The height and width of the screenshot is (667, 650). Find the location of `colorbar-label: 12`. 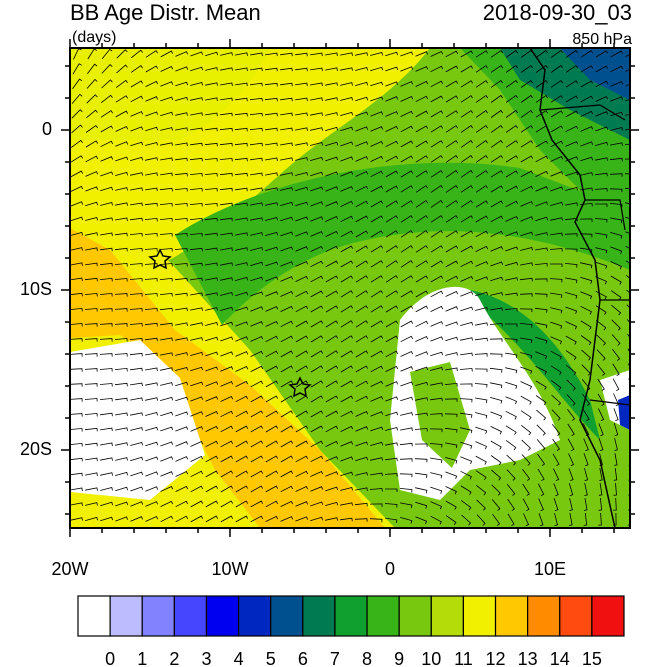

colorbar-label: 12 is located at coordinates (496, 658).